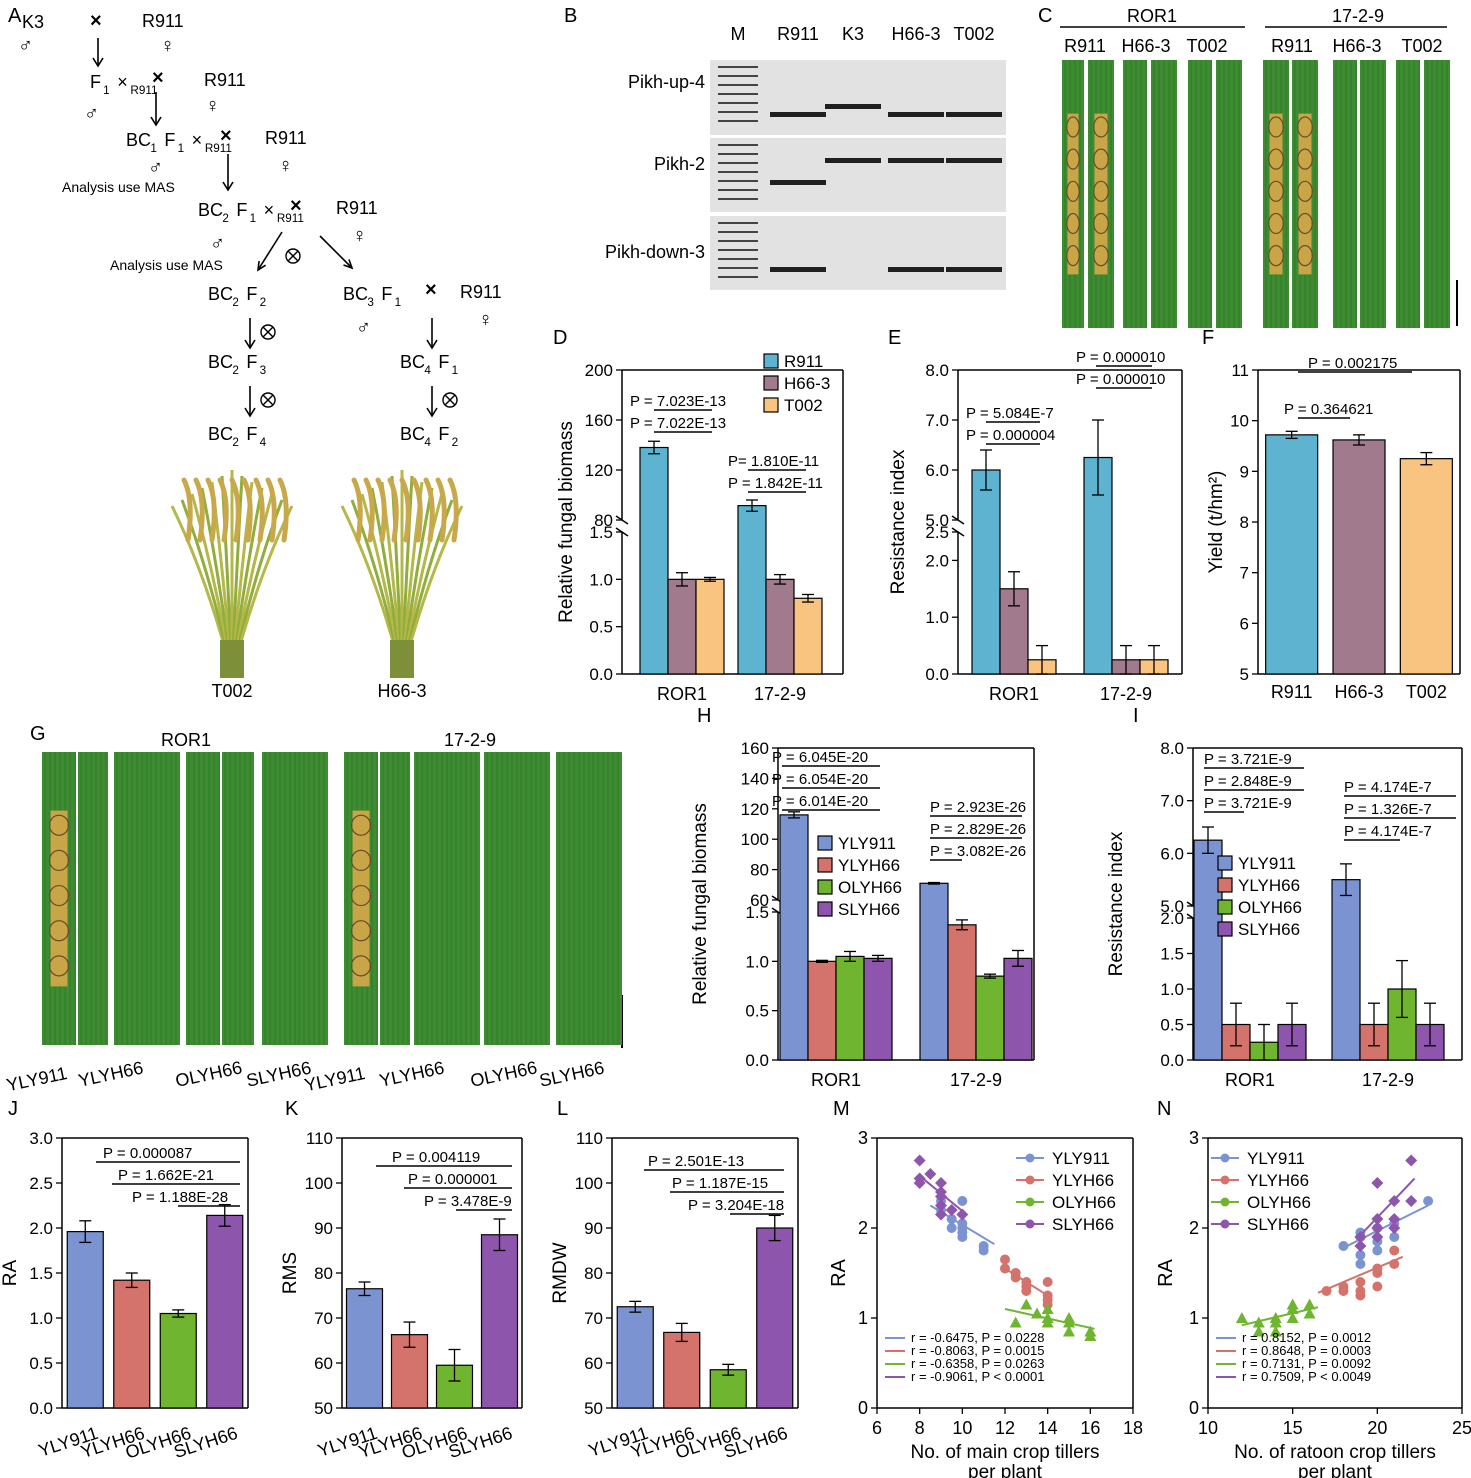  Describe the element at coordinates (863, 1408) in the screenshot. I see `y-tick-label: 0` at that location.